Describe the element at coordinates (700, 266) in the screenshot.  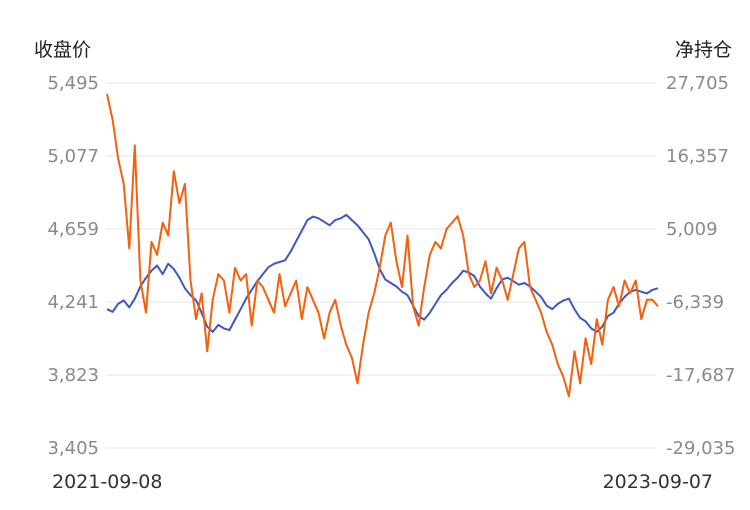
I see `right-axis-ticks: 27,705 16,357 5,009 -6,339 -17,687 -29,035` at that location.